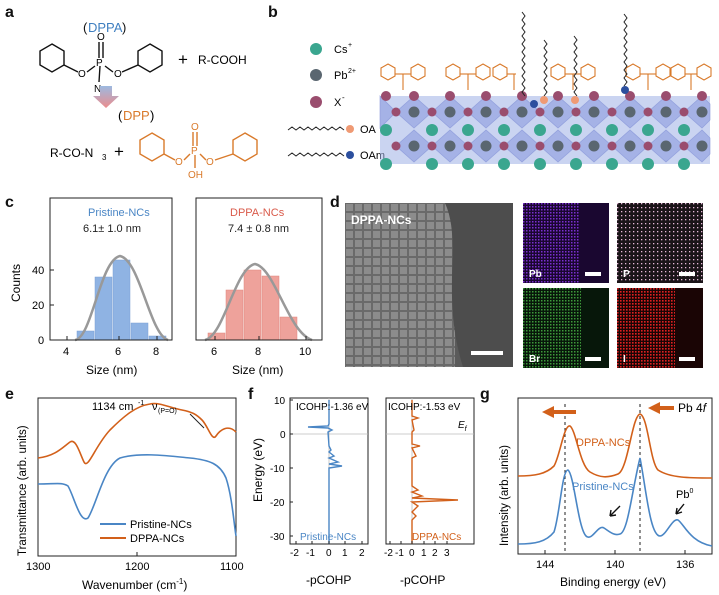 The height and width of the screenshot is (595, 719). What do you see at coordinates (345, 553) in the screenshot?
I see `cohp-left-xtick-1: 1` at bounding box center [345, 553].